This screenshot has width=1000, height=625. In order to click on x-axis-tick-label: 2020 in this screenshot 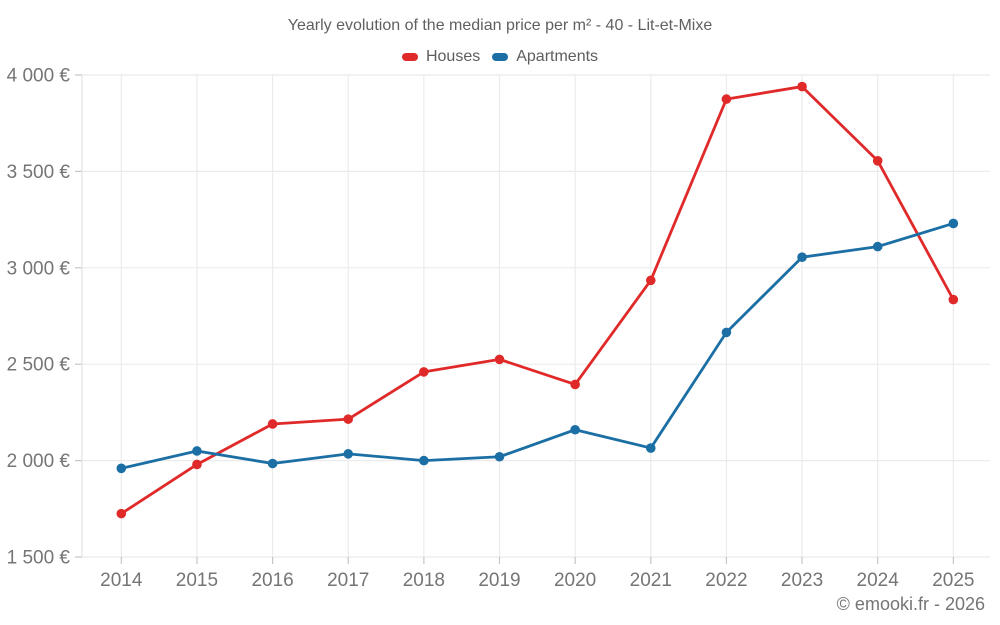, I will do `click(575, 580)`.